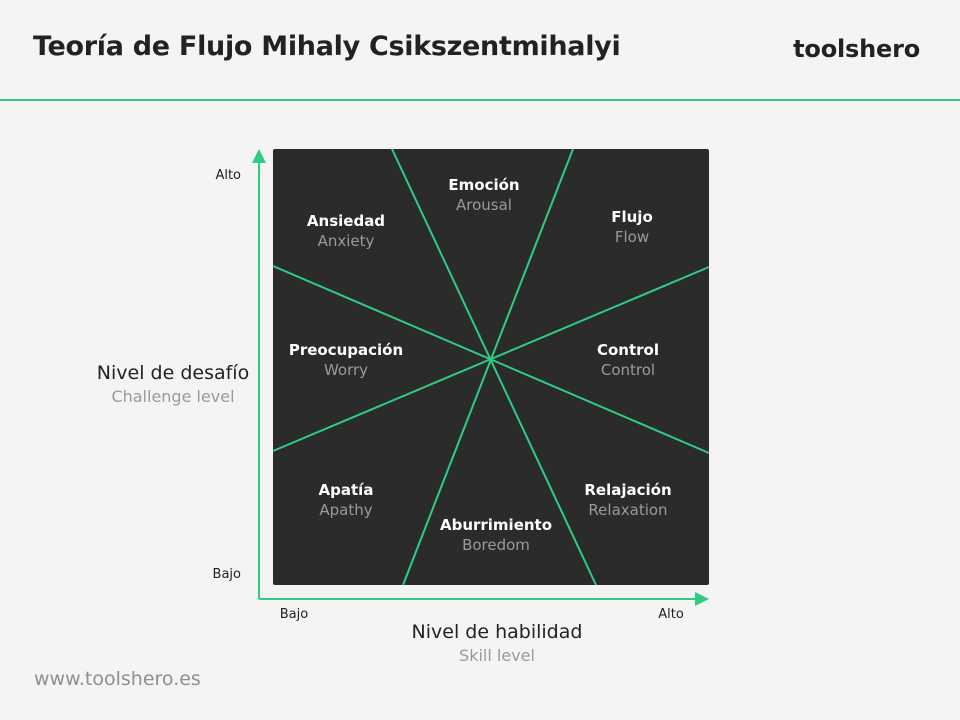 The width and height of the screenshot is (960, 720). Describe the element at coordinates (628, 350) in the screenshot. I see `zone-label: Control` at that location.